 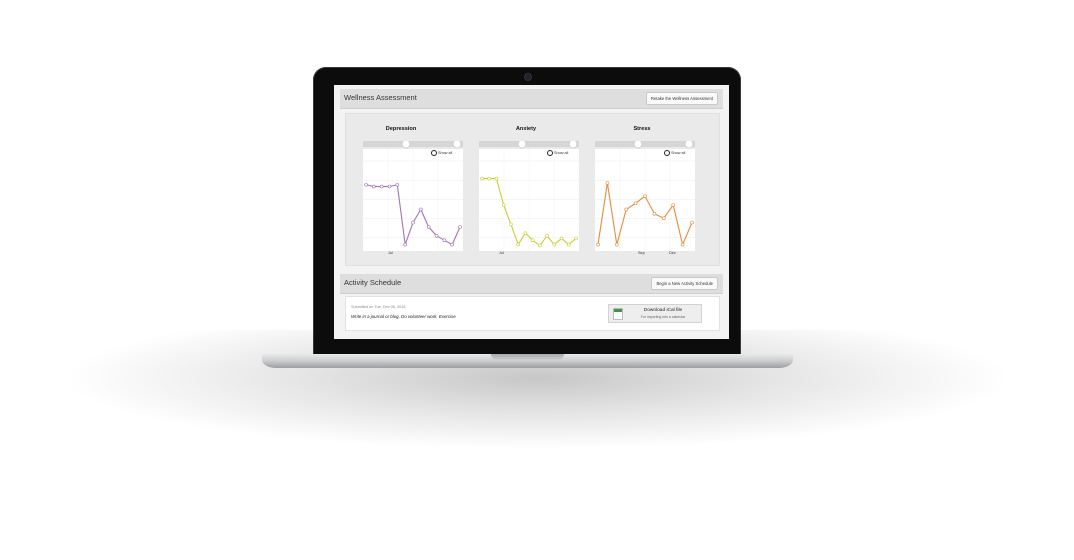 What do you see at coordinates (618, 314) in the screenshot?
I see `calendar-icon` at bounding box center [618, 314].